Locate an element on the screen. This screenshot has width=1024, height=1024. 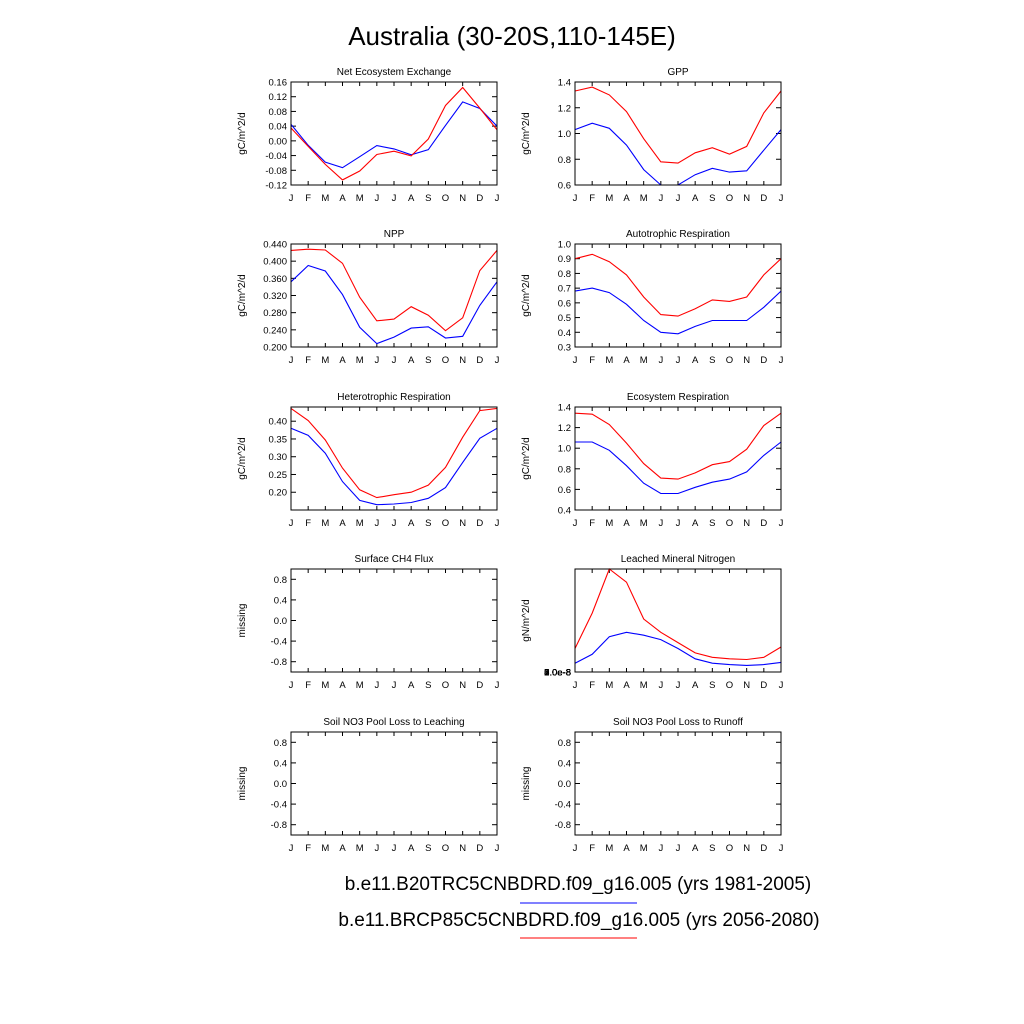
y-tick-label: 0.7 is located at coordinates (564, 289).